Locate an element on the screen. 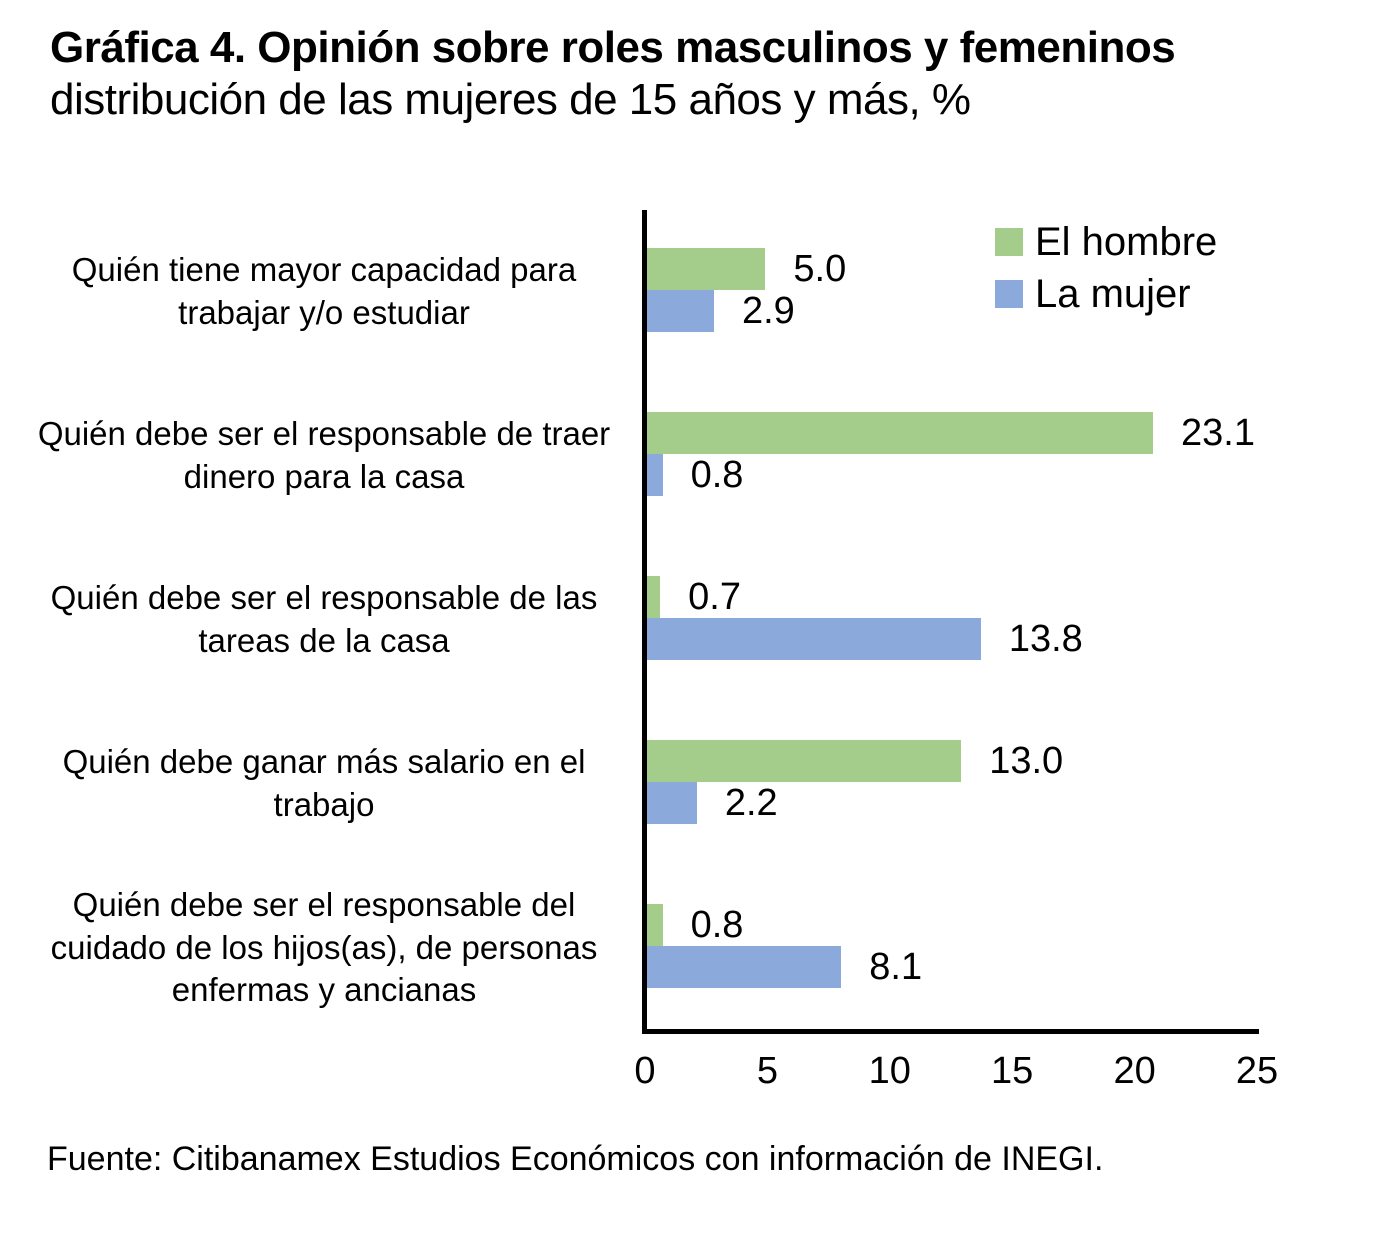 The image size is (1392, 1258). category-plot: 13.0 2.2 is located at coordinates (1017, 784).